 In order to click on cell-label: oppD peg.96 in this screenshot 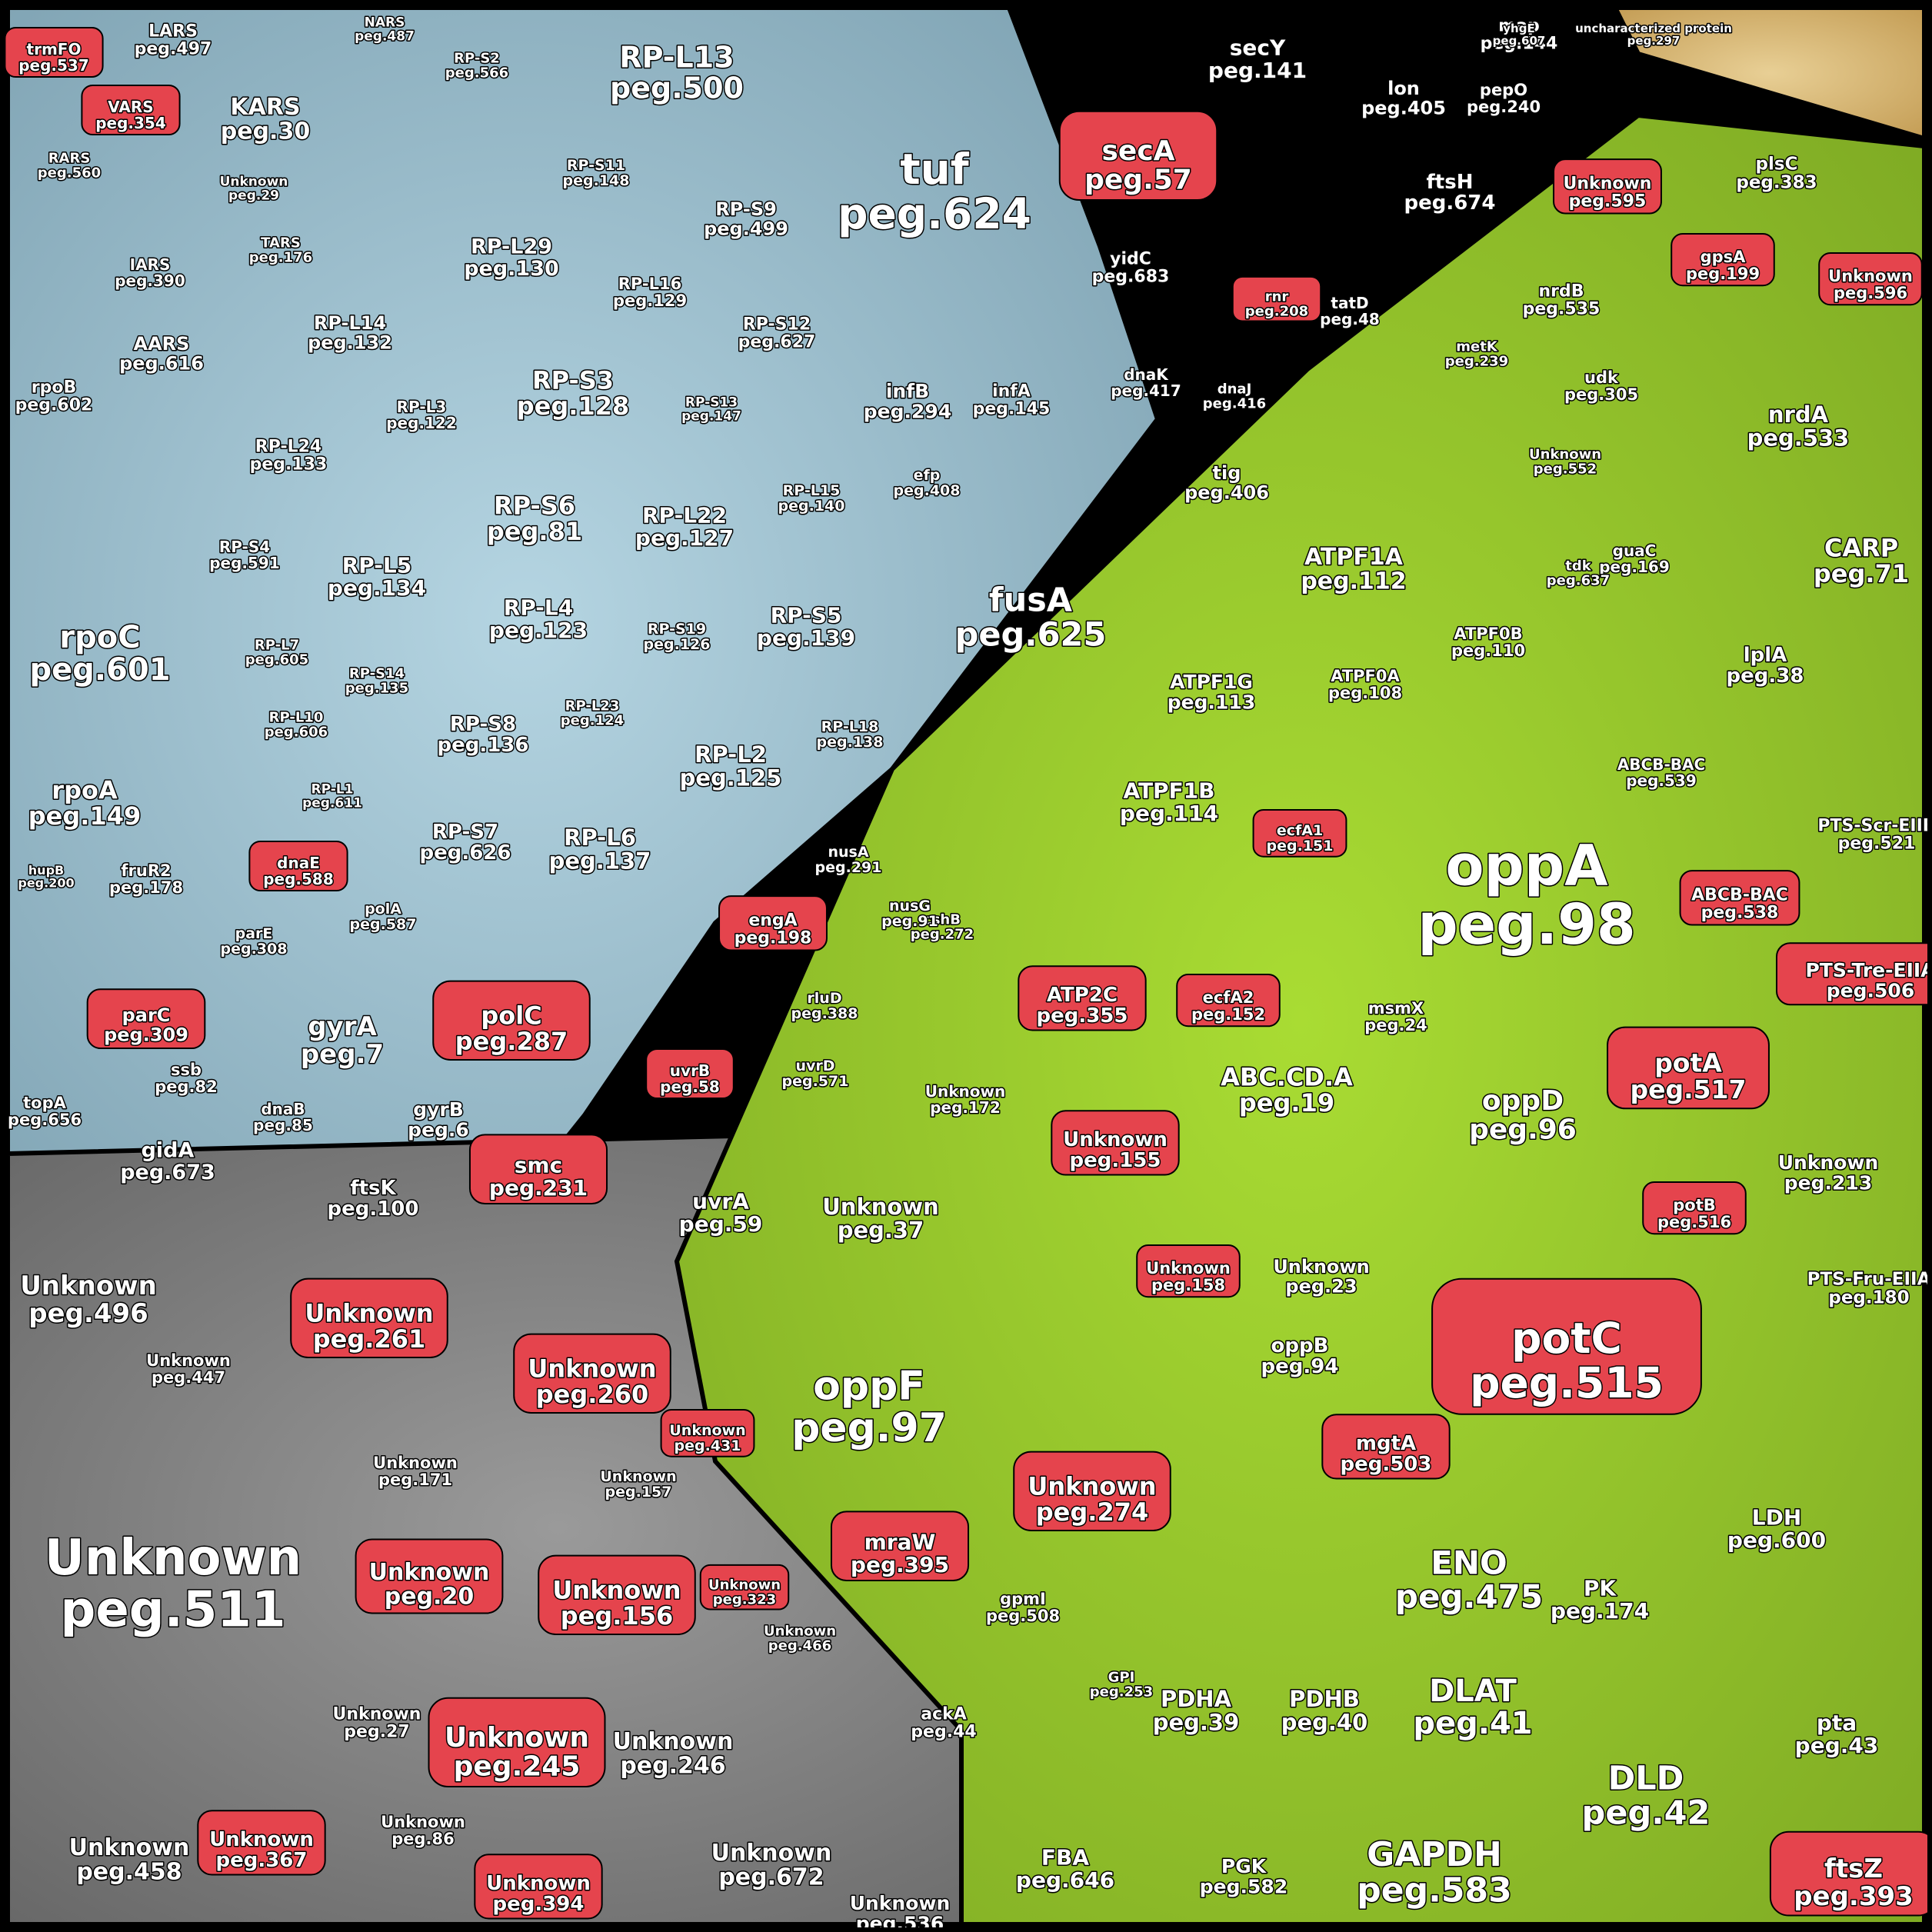, I will do `click(1523, 1115)`.